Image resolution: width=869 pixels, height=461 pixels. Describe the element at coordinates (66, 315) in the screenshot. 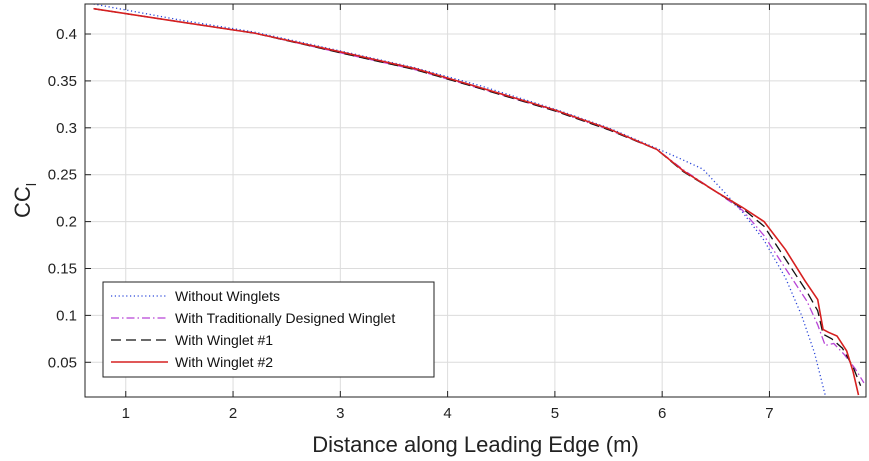

I see `y-tick-label: 0.1` at that location.